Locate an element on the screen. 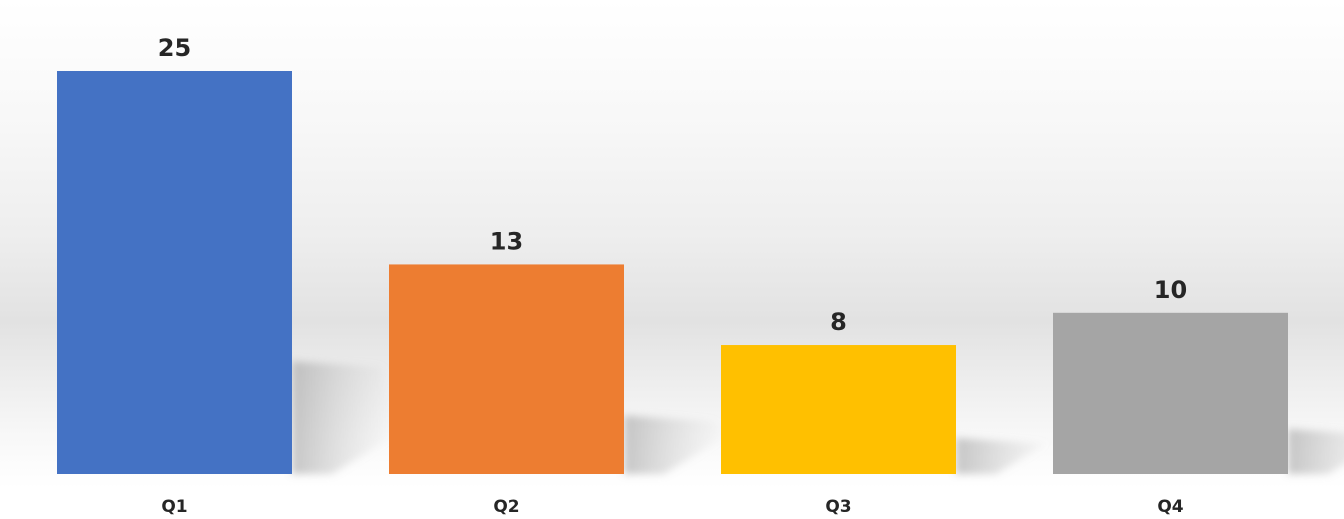 This screenshot has height=519, width=1344. data-label-q4: 10 is located at coordinates (1170, 290).